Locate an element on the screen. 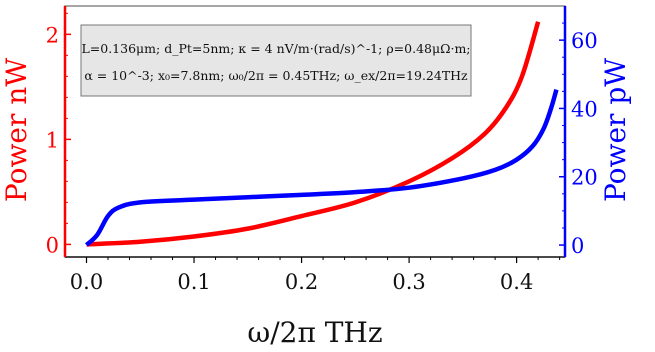  right-tick-label: 40 is located at coordinates (584, 109).